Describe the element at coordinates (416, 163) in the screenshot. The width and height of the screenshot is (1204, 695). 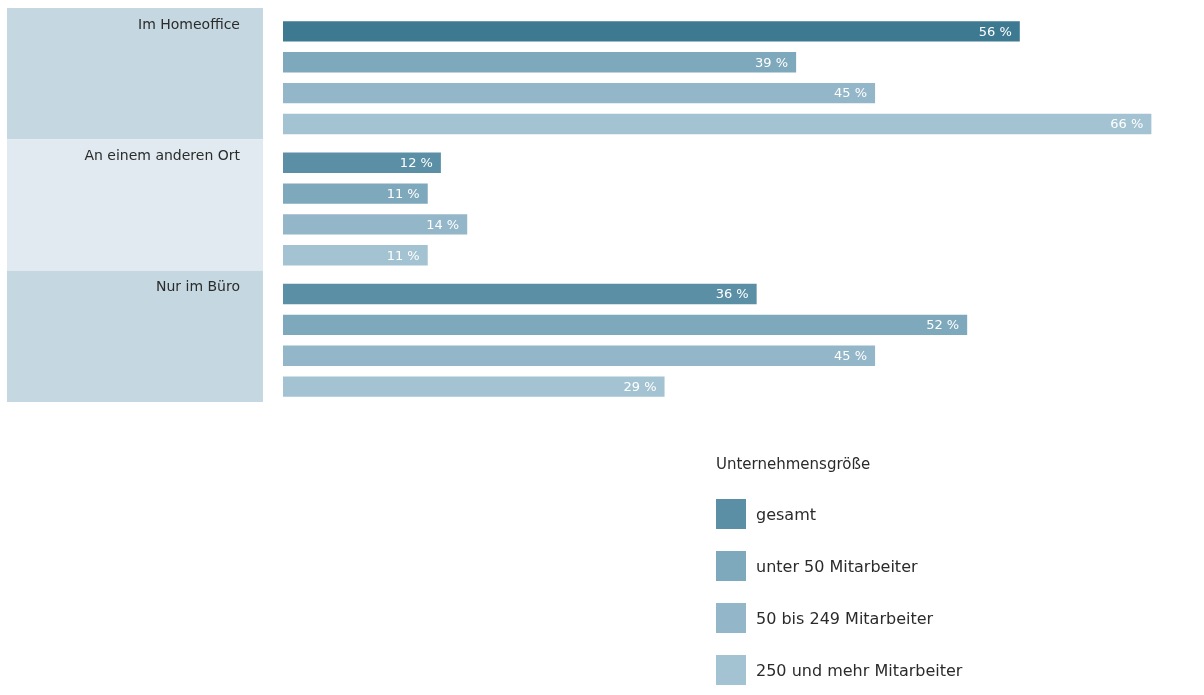
I see `data-label: 12 %` at that location.